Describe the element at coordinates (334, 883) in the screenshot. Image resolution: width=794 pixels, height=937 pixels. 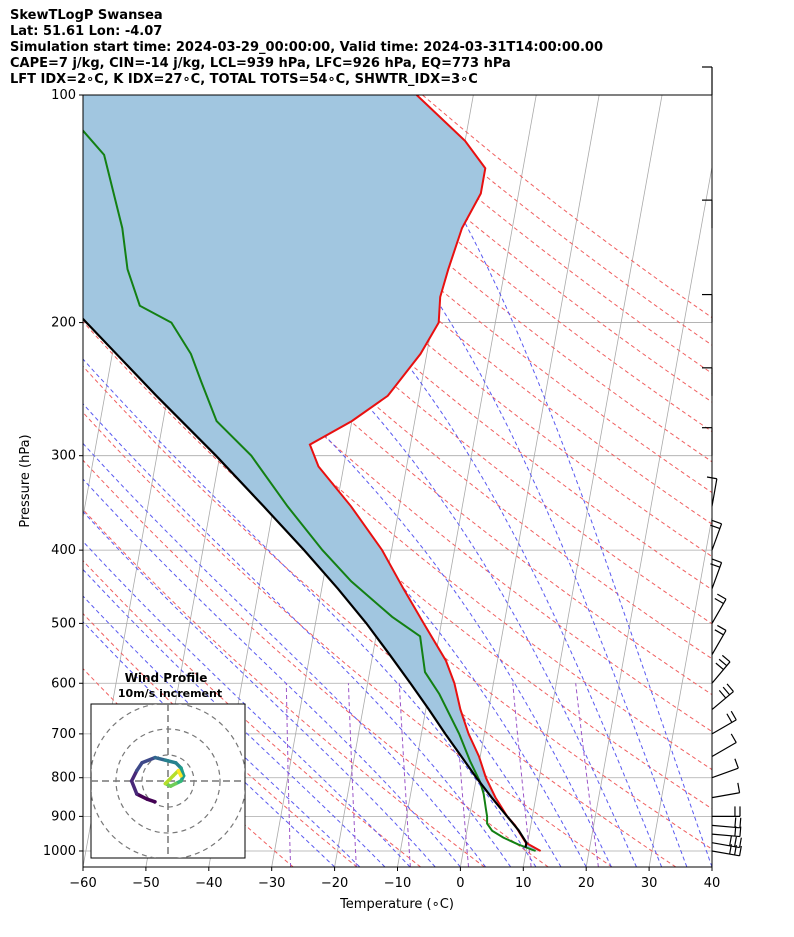
I see `x-tick-label: −20` at that location.